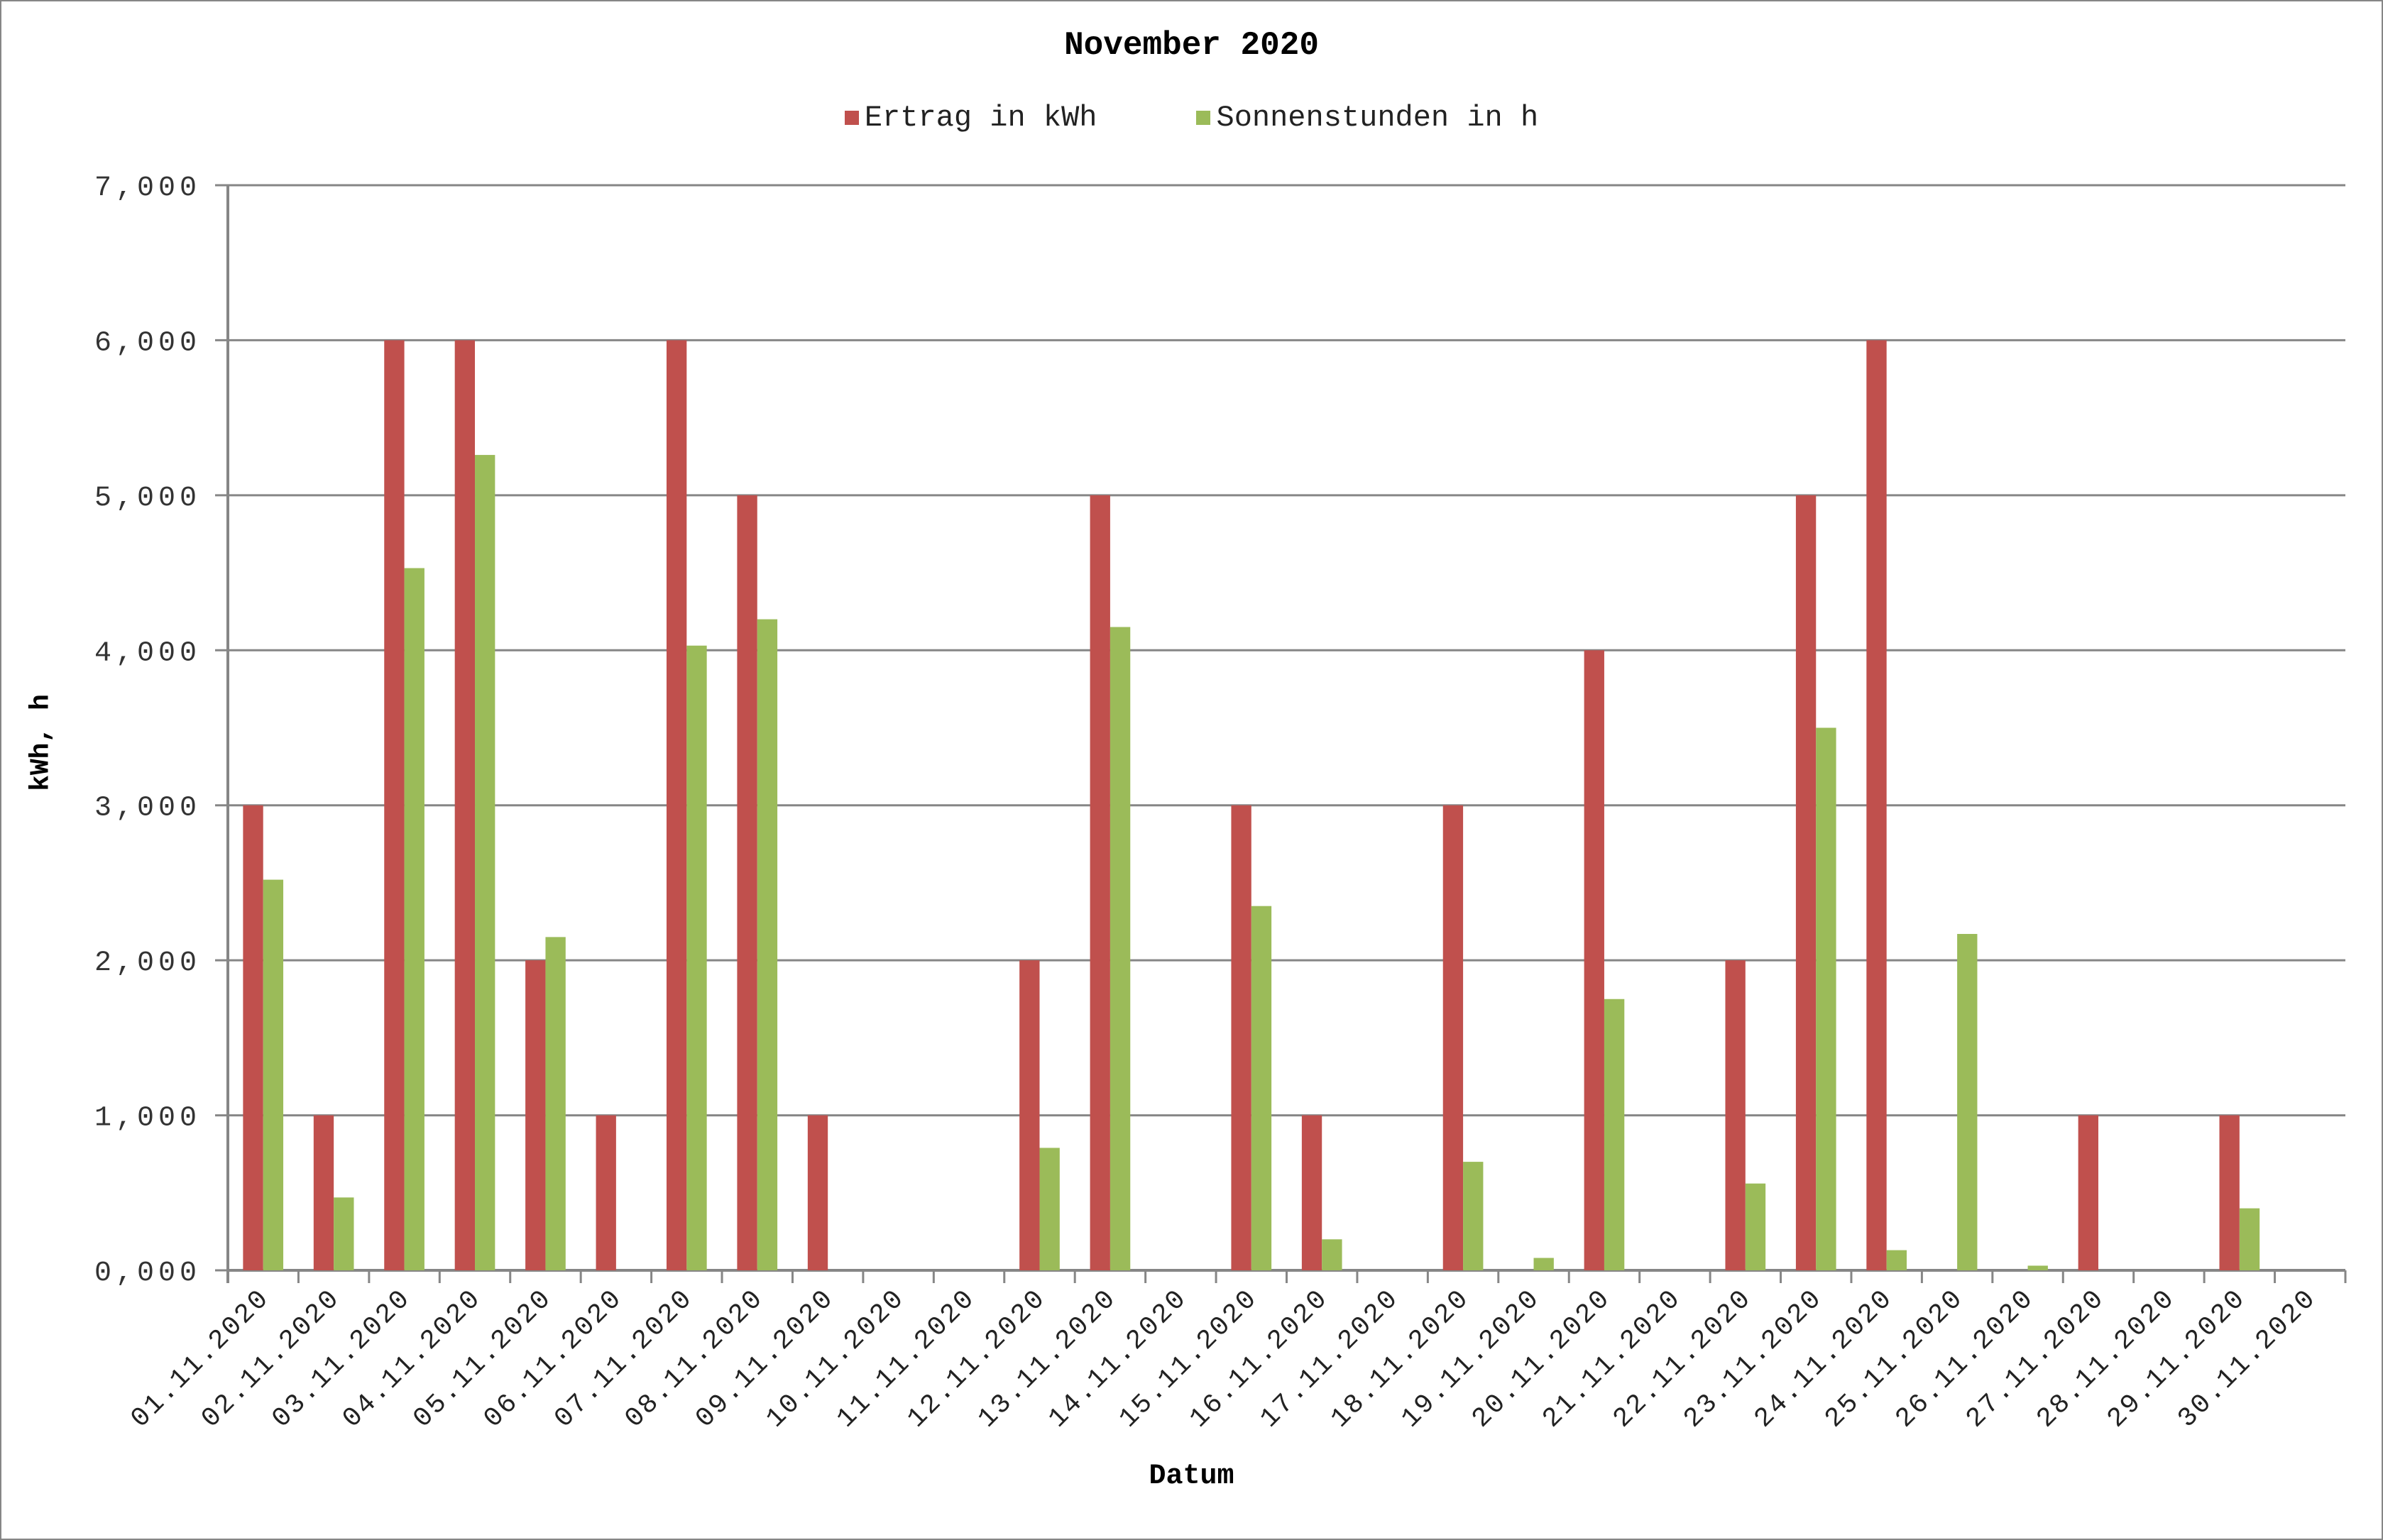 This screenshot has height=1540, width=2383. I want to click on y-tick-label: 5,000, so click(147, 499).